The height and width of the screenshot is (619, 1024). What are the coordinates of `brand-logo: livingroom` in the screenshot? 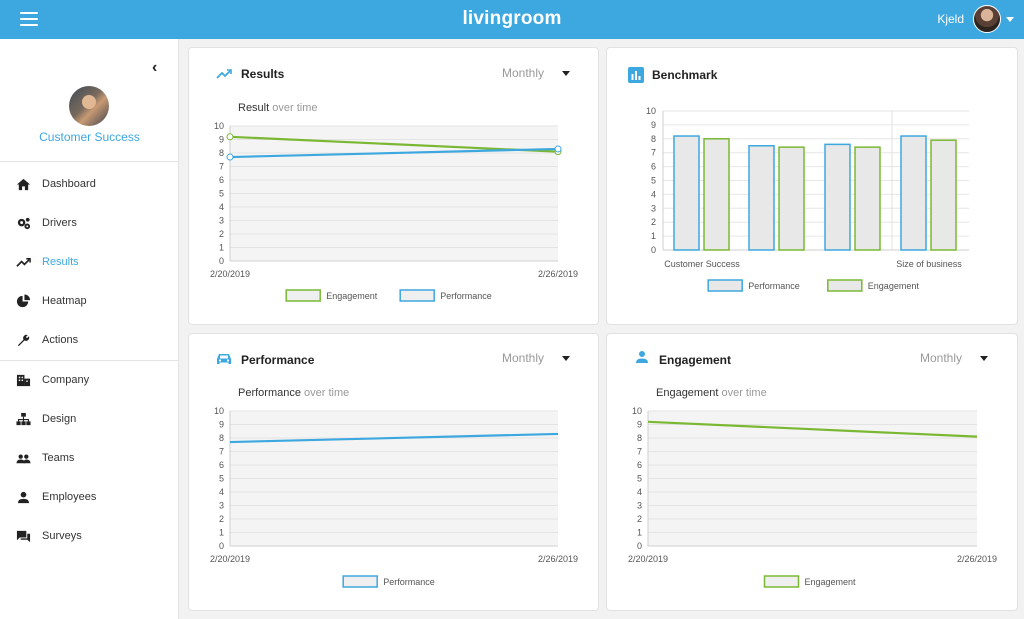 It's located at (512, 18).